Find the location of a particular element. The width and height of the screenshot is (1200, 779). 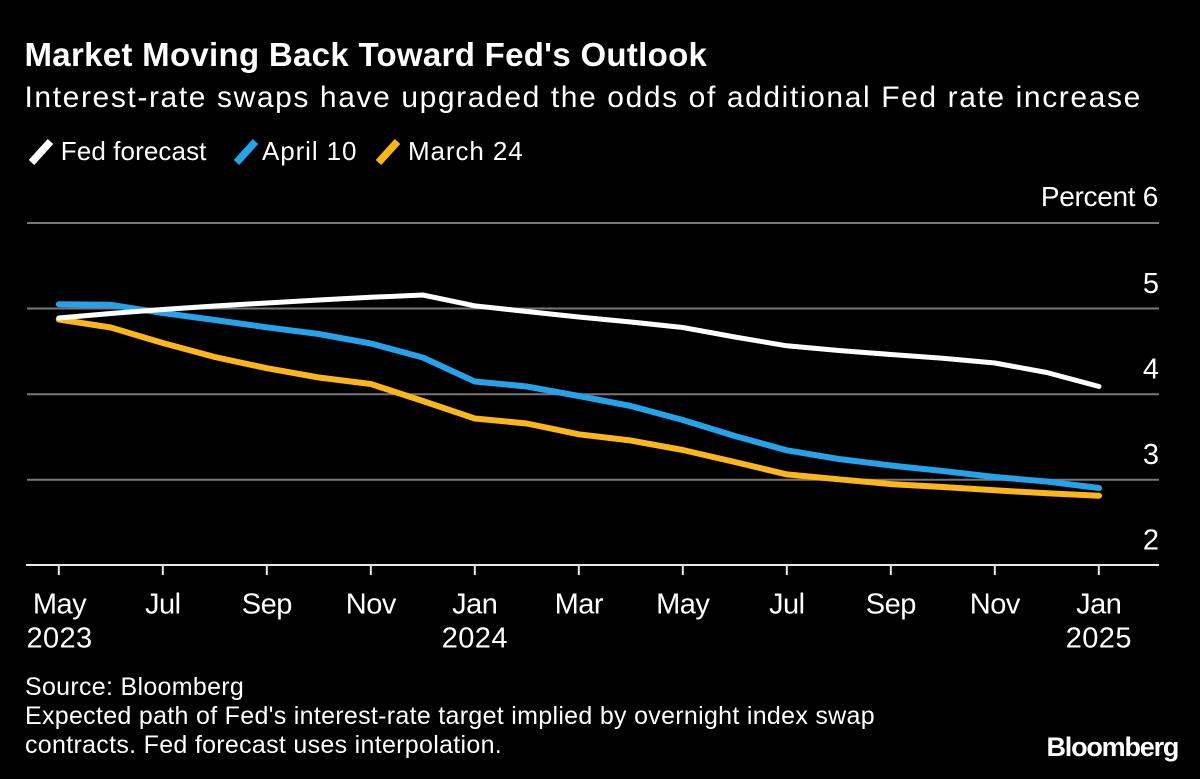

svg-text: 4 is located at coordinates (1151, 370).